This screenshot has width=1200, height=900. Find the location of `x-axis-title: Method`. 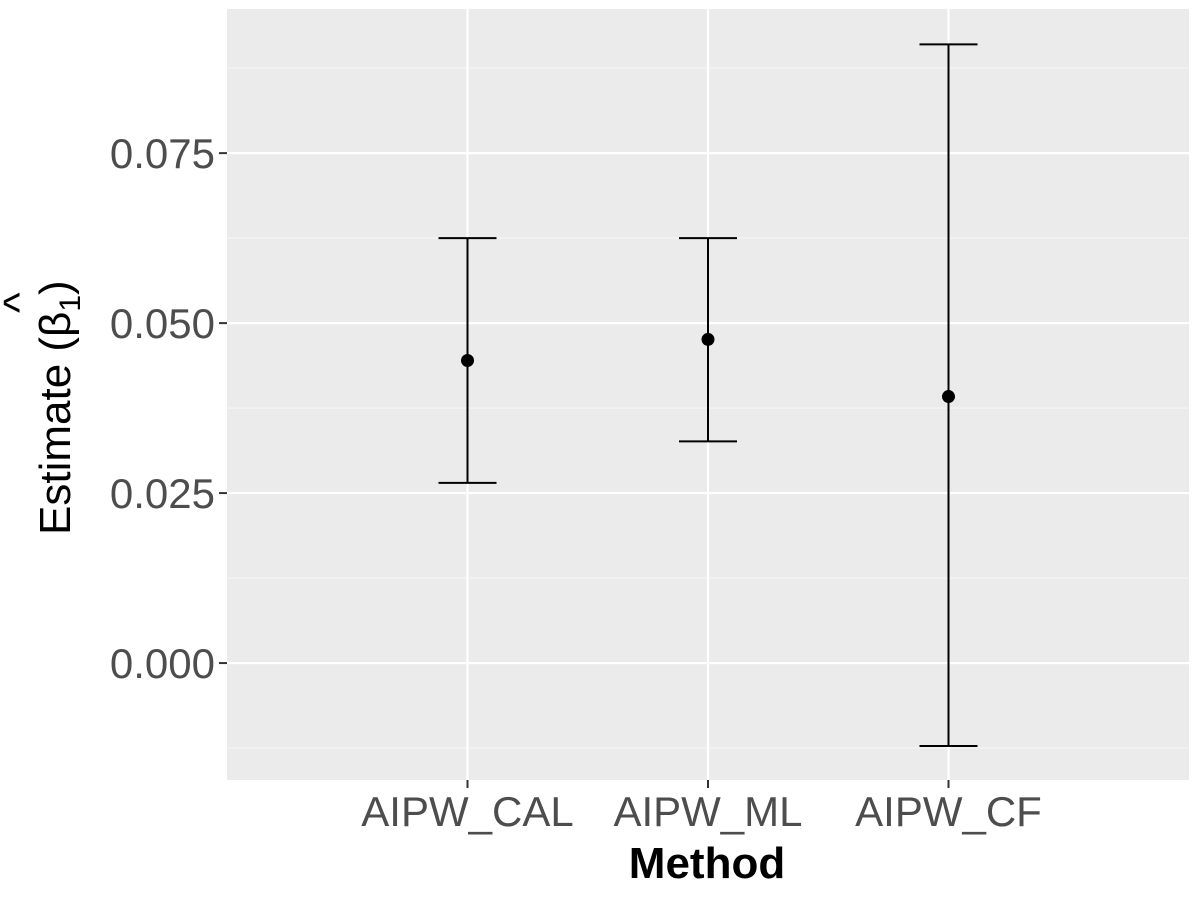

x-axis-title: Method is located at coordinates (707, 863).